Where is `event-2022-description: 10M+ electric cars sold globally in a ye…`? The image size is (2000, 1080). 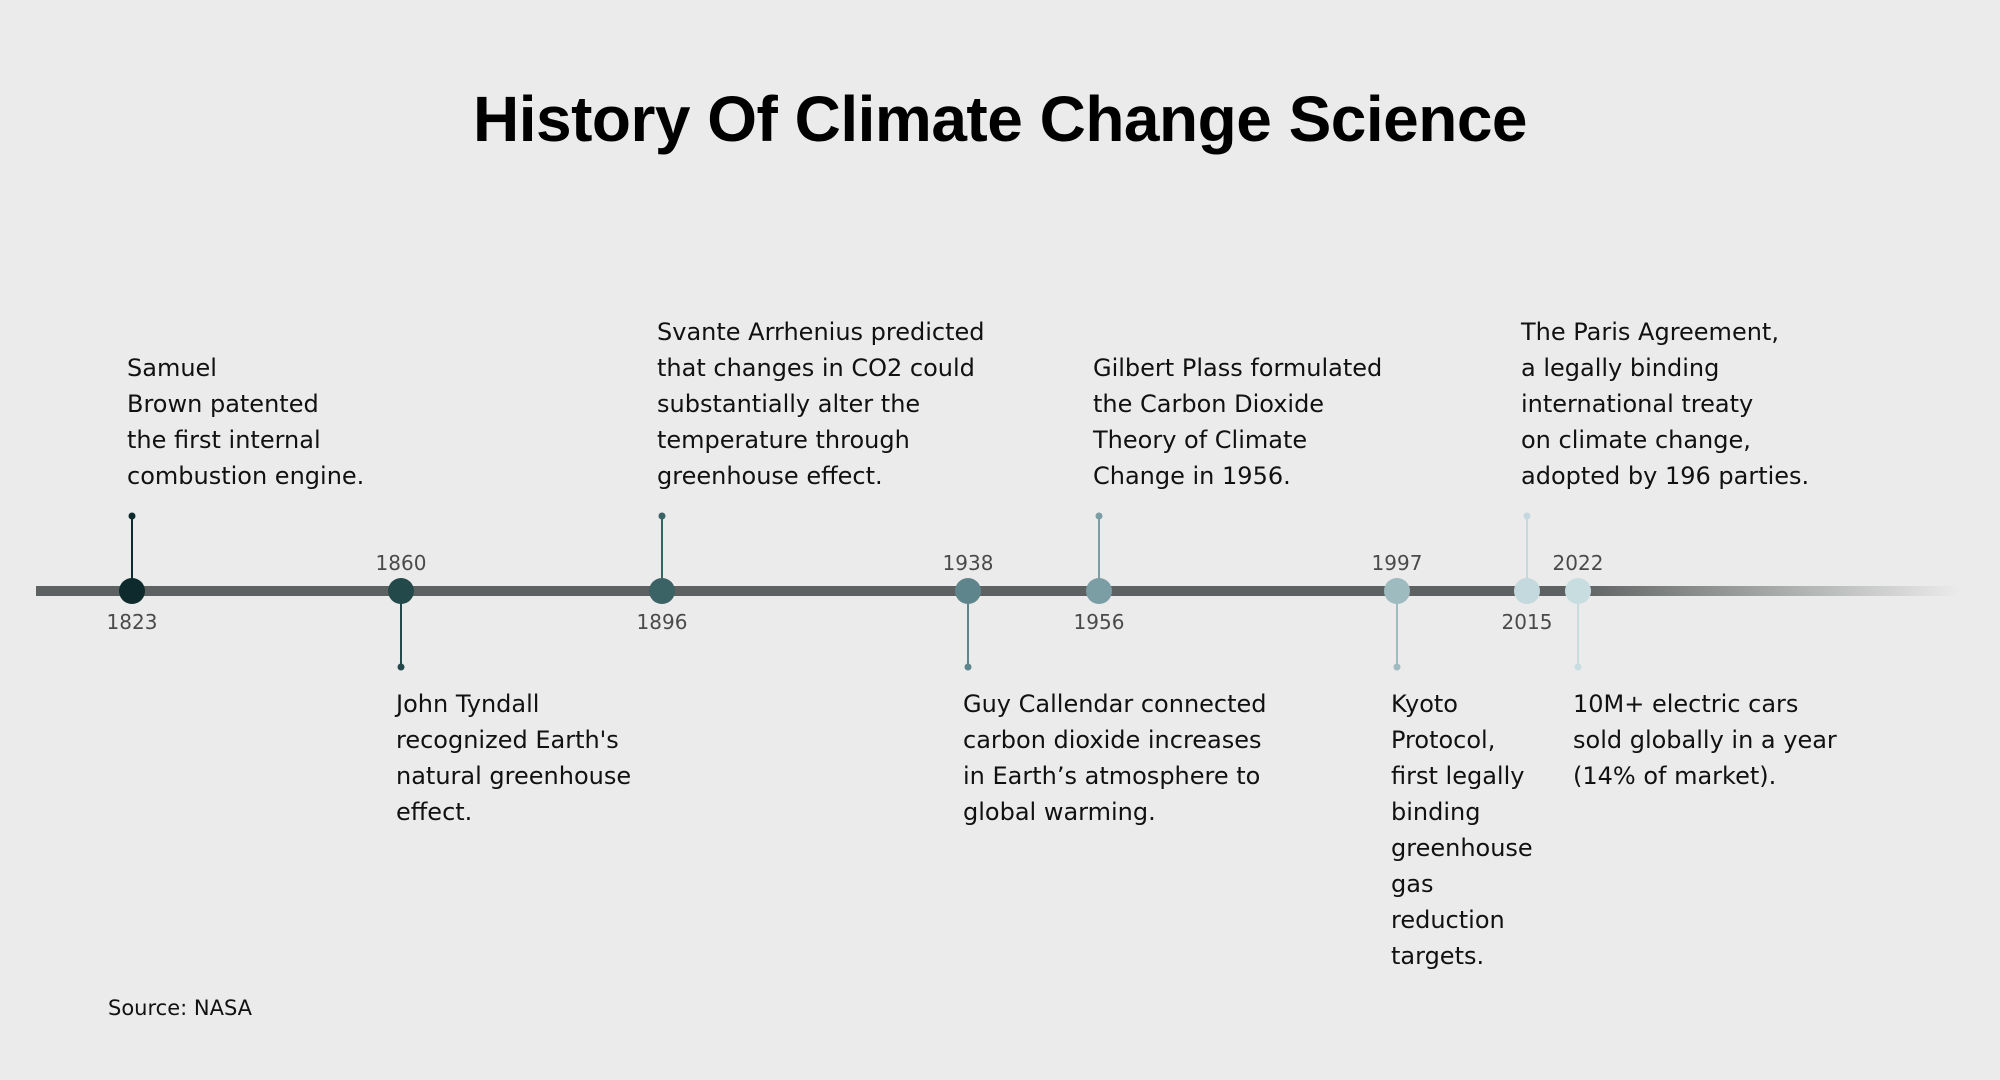
event-2022-description: 10M+ electric cars sold globally in a ye… is located at coordinates (1705, 740).